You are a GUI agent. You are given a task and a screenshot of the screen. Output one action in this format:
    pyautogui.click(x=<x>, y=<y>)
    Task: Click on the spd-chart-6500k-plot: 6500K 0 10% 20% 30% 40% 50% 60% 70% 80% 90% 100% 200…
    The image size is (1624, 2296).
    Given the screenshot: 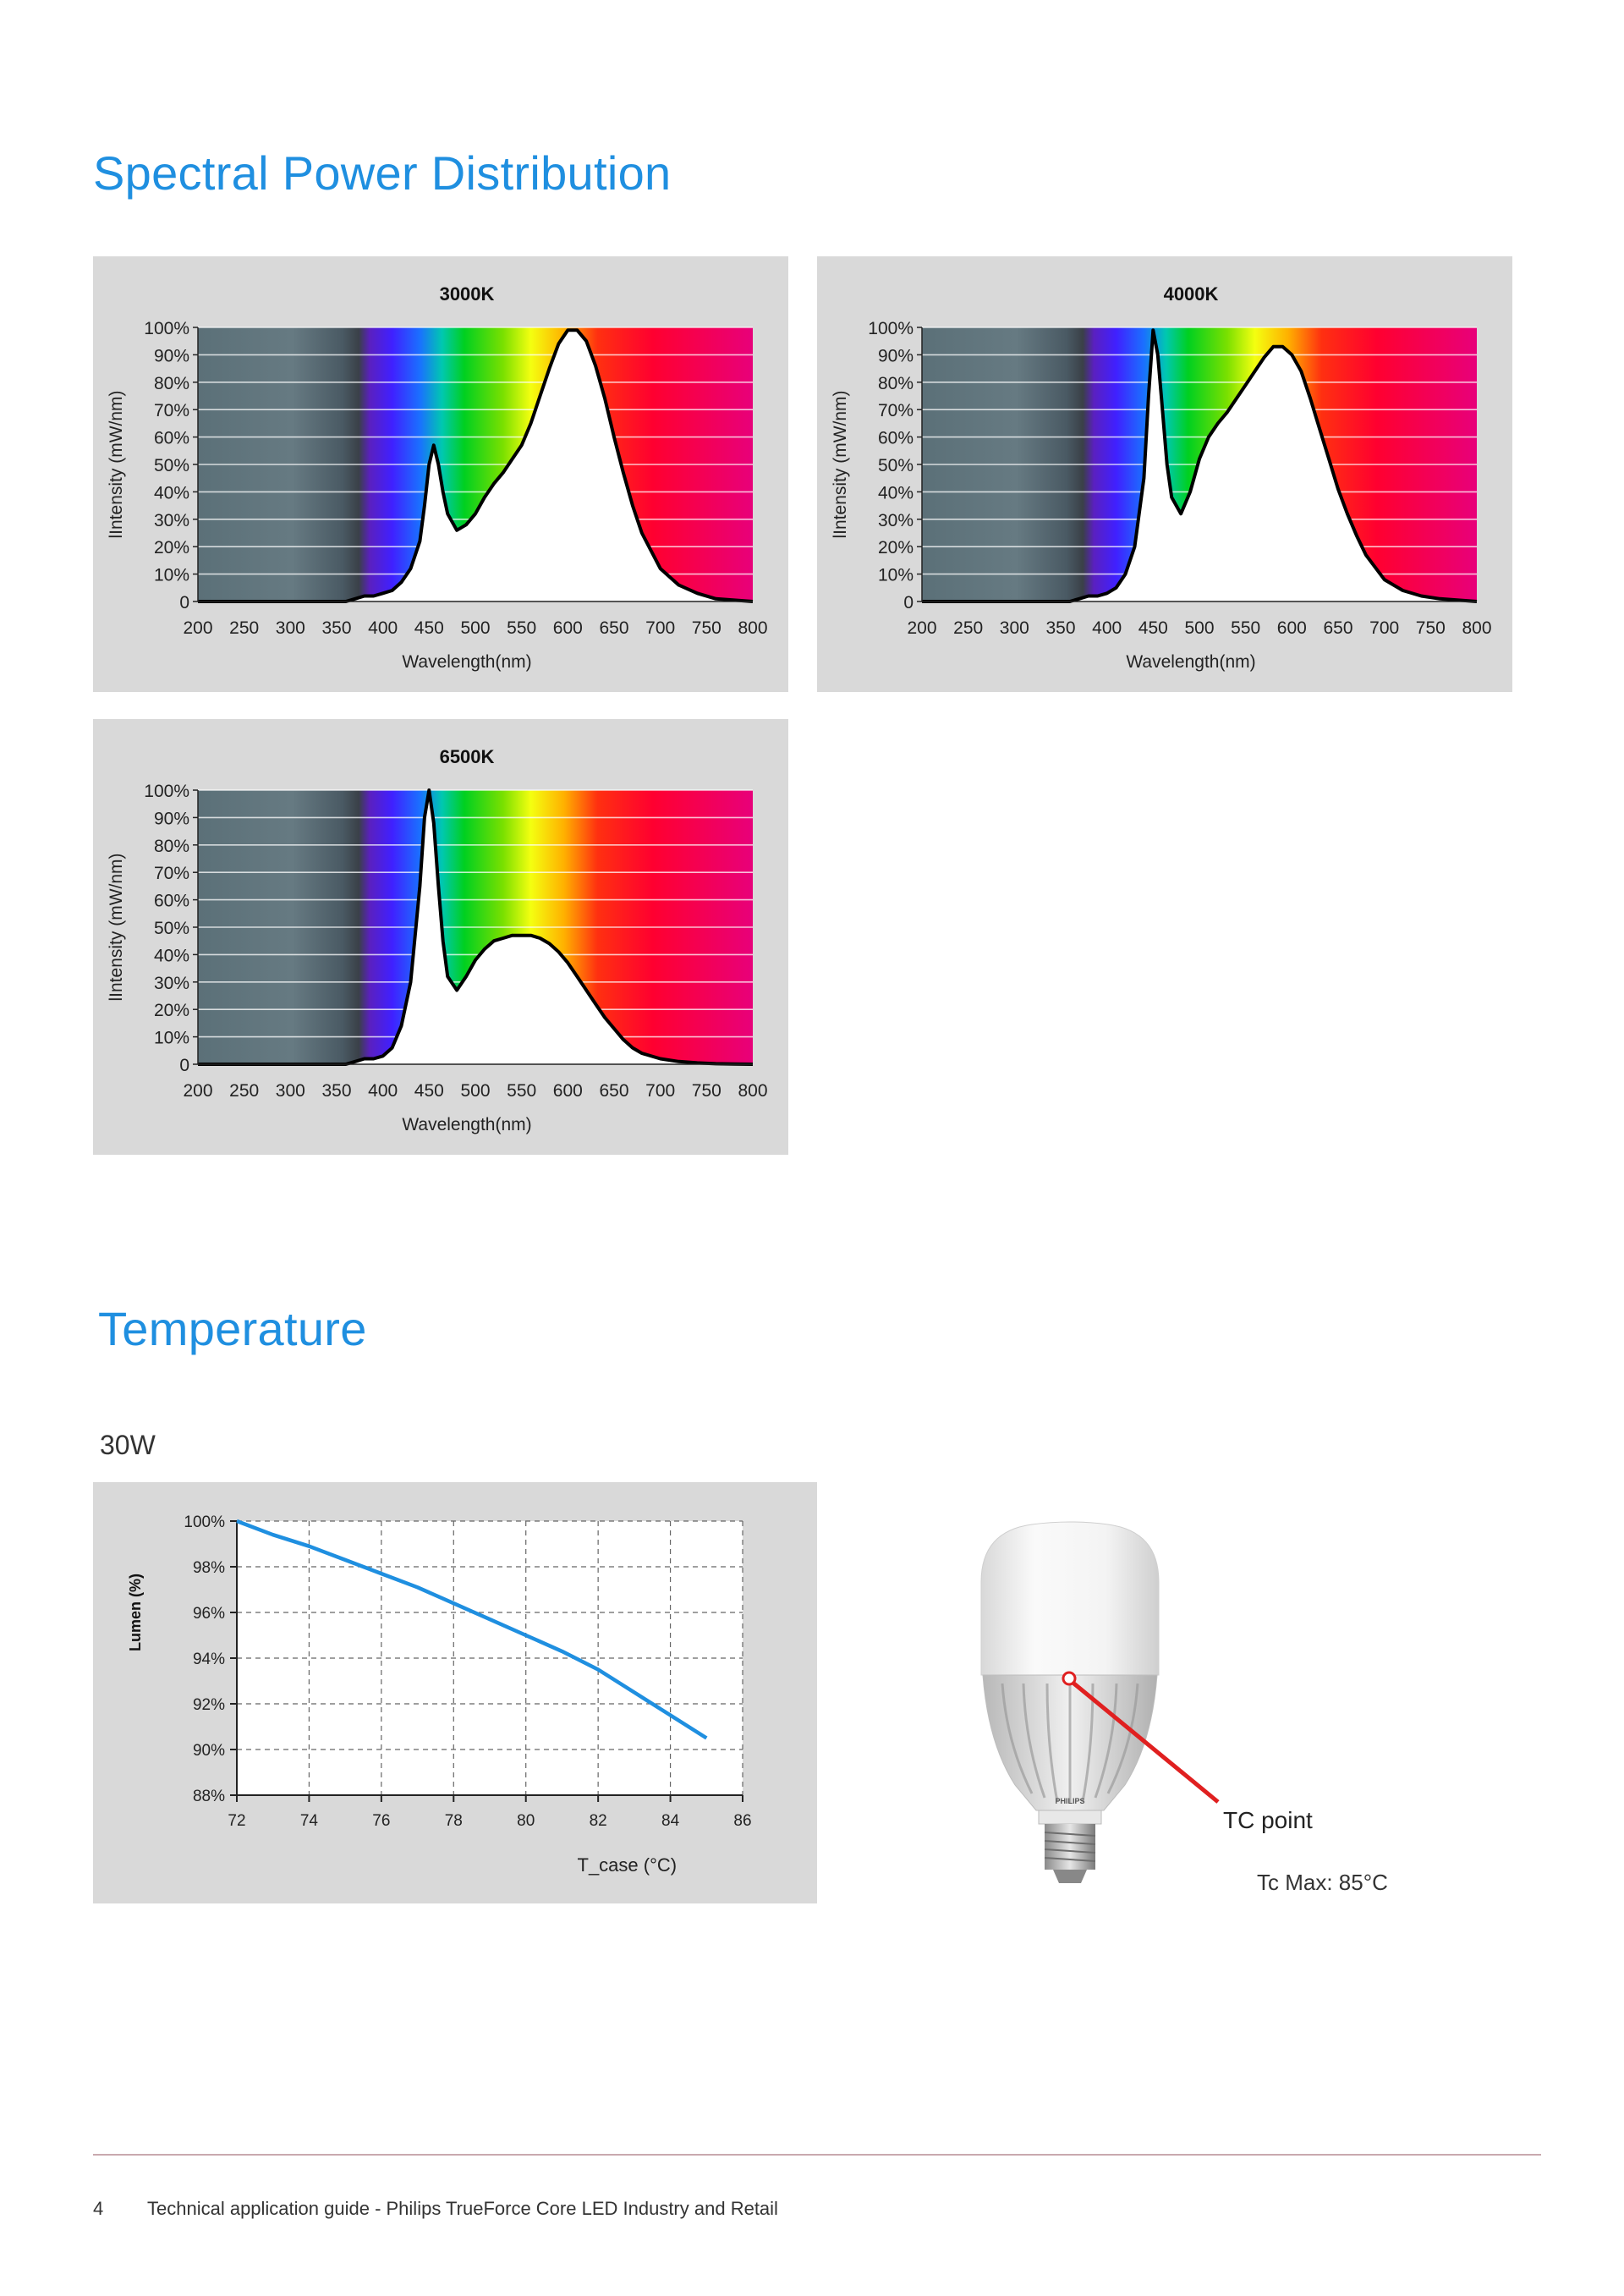 What is the action you would take?
    pyautogui.click(x=438, y=940)
    